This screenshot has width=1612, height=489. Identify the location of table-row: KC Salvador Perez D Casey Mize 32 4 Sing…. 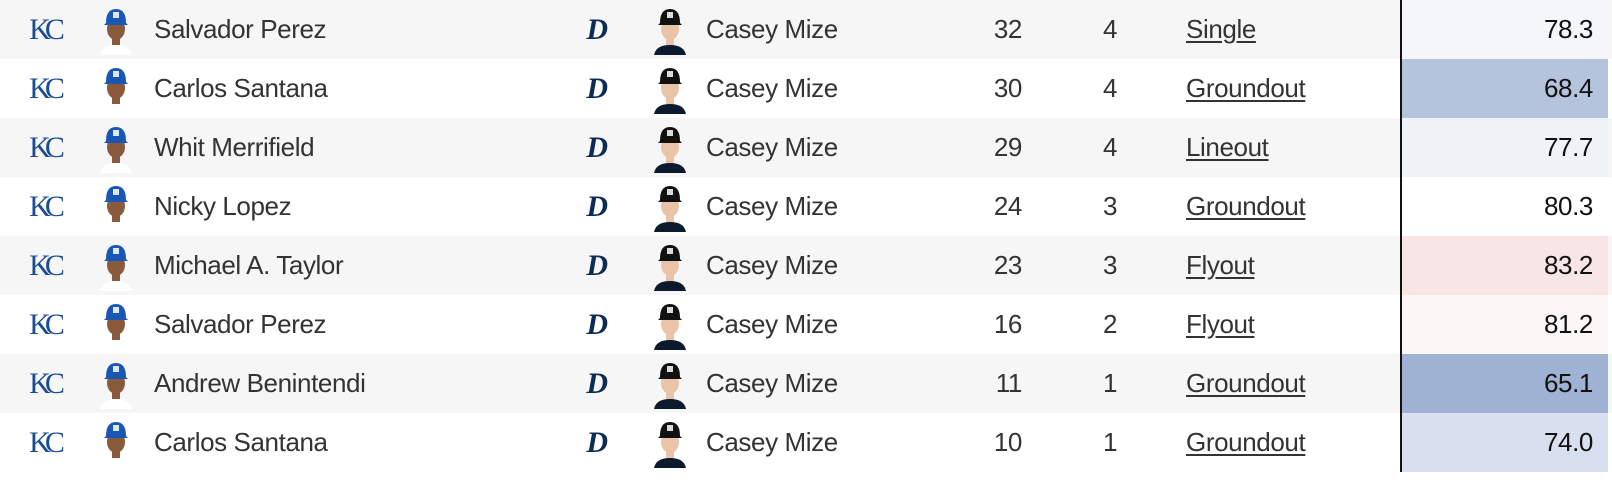
(806, 29).